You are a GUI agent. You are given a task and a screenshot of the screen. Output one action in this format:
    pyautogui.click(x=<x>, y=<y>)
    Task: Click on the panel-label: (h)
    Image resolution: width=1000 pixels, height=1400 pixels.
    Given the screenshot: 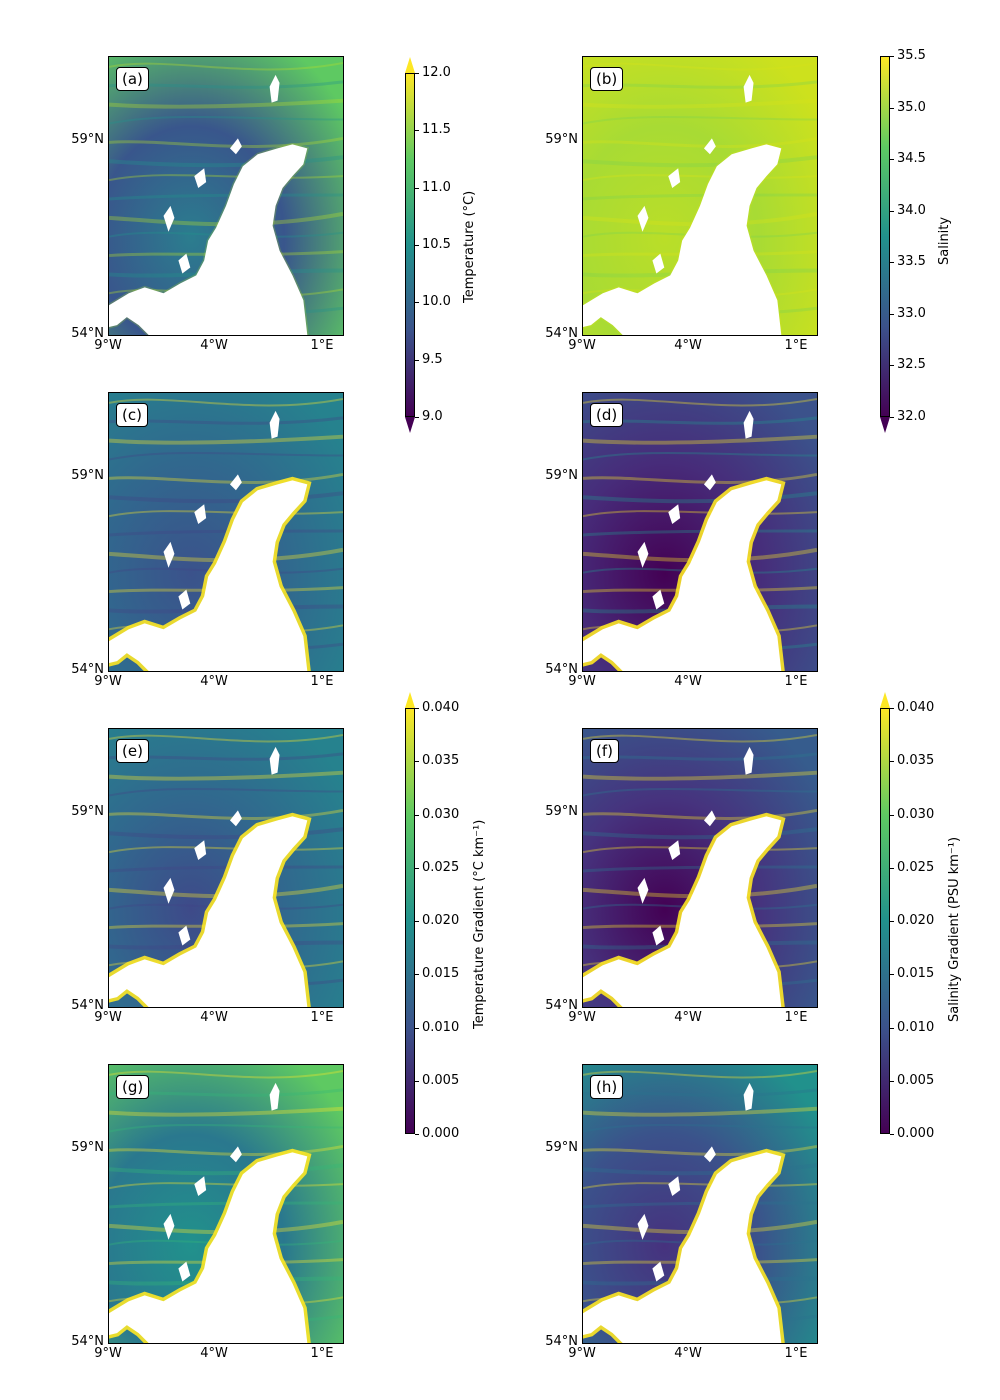 What is the action you would take?
    pyautogui.click(x=607, y=1087)
    